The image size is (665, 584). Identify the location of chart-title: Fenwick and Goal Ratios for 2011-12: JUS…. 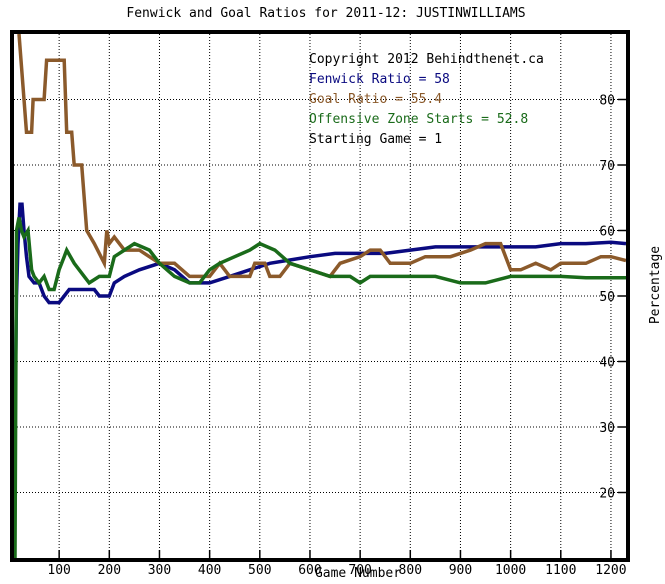
(325, 13).